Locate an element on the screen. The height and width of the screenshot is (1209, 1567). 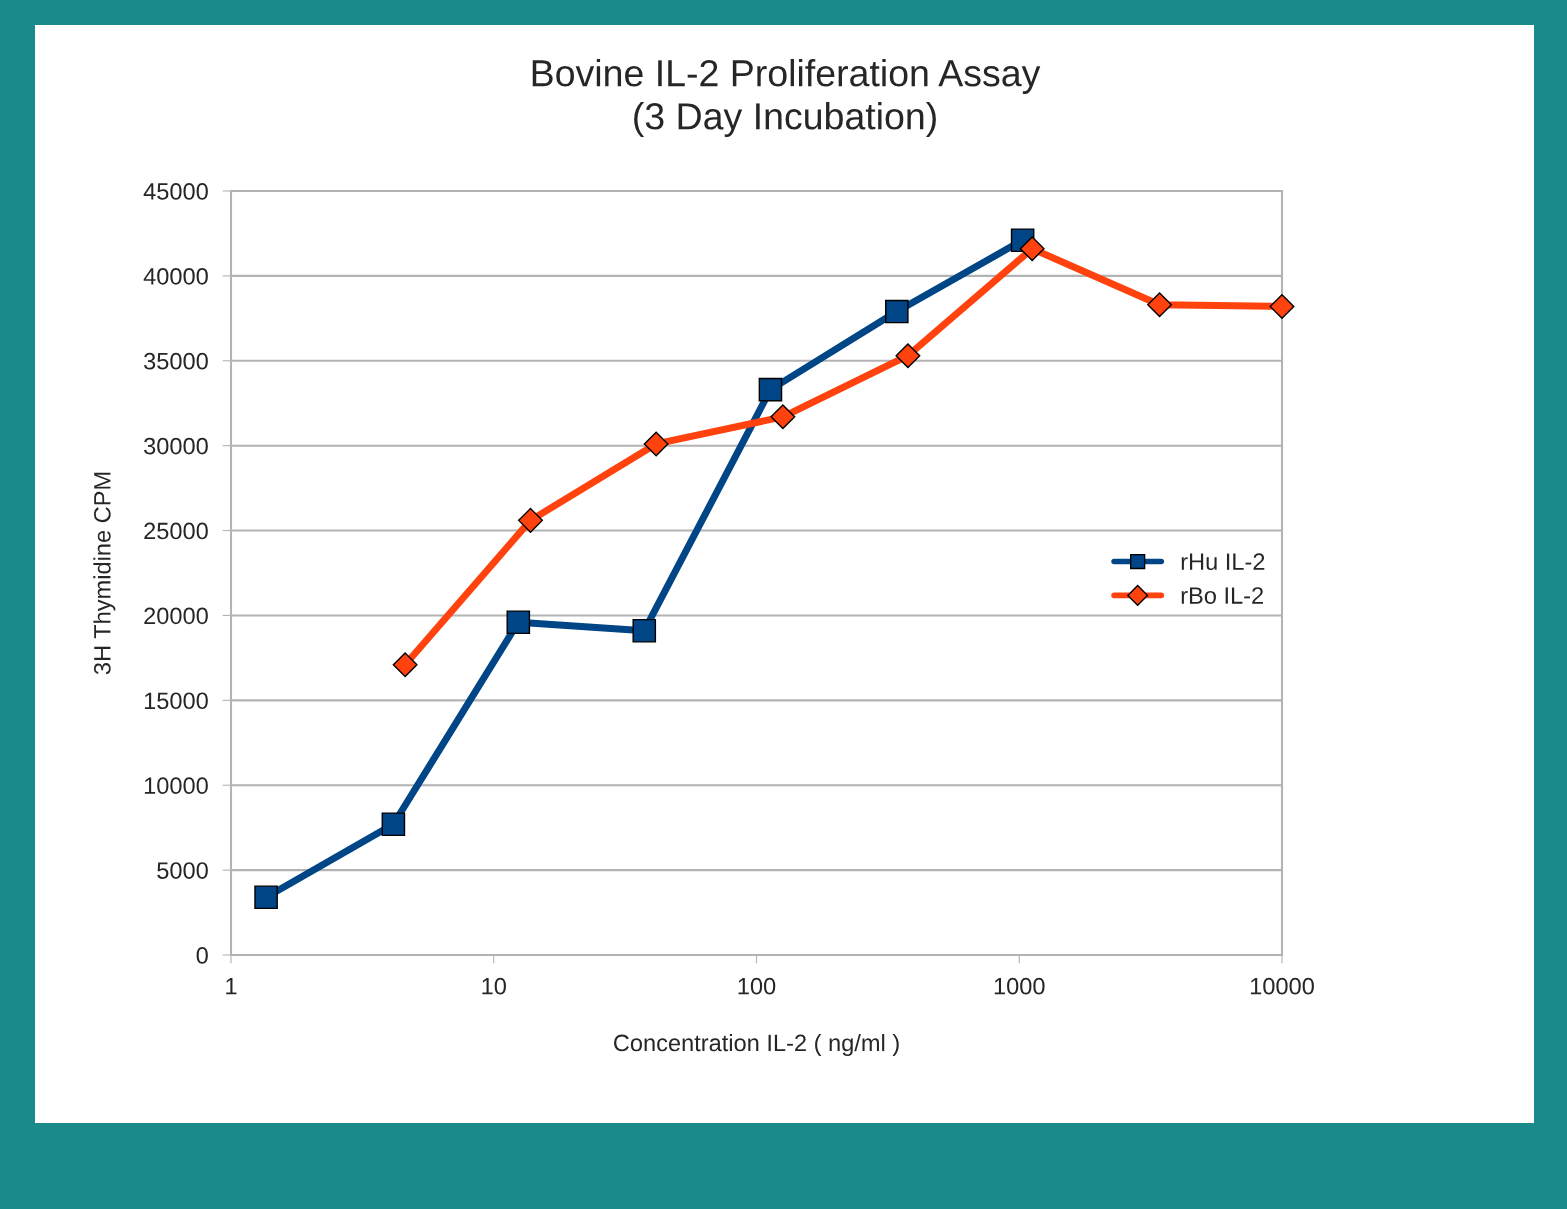
y-tick-label: 45000 is located at coordinates (175, 191).